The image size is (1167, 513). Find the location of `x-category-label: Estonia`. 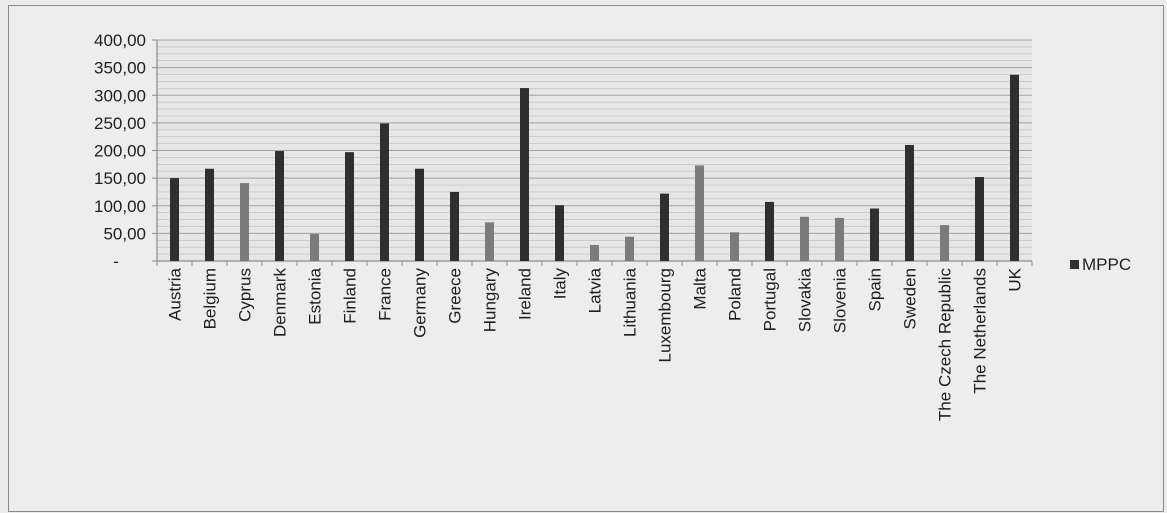

x-category-label: Estonia is located at coordinates (315, 295).